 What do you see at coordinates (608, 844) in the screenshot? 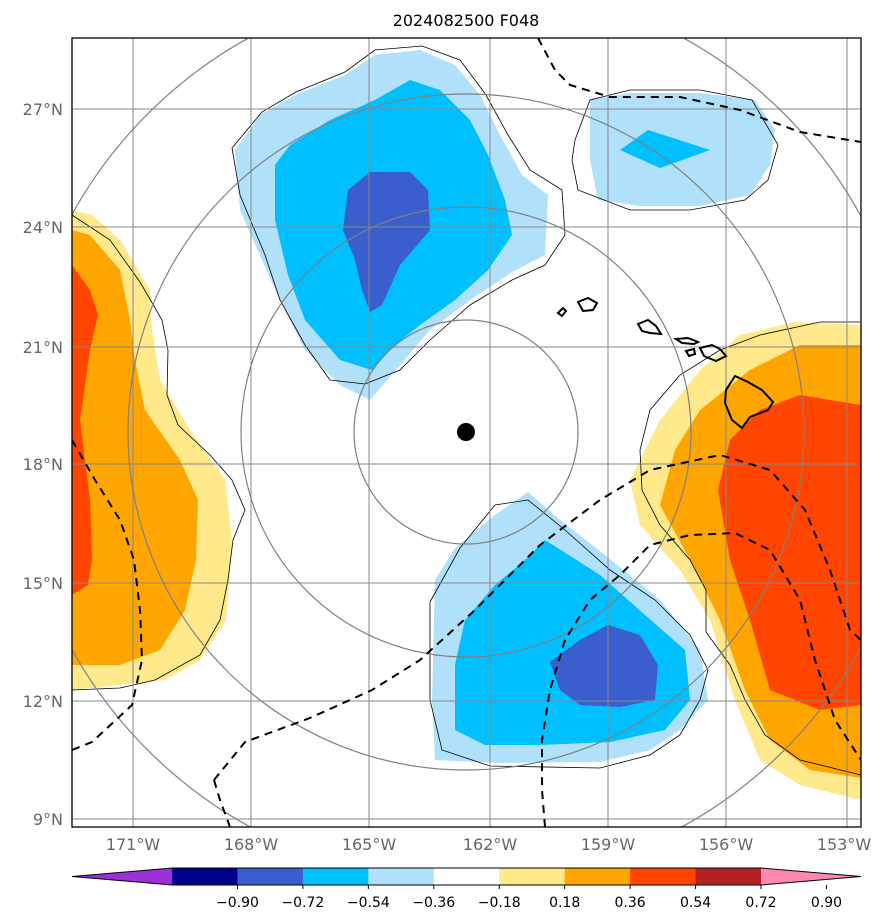
I see `lon-label: 159°W` at bounding box center [608, 844].